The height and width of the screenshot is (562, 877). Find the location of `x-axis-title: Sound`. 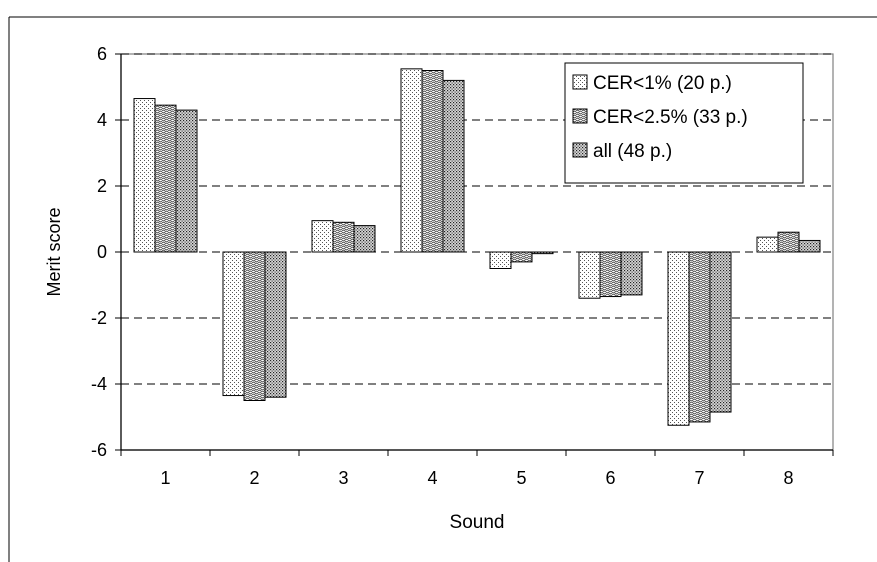

x-axis-title: Sound is located at coordinates (477, 522).